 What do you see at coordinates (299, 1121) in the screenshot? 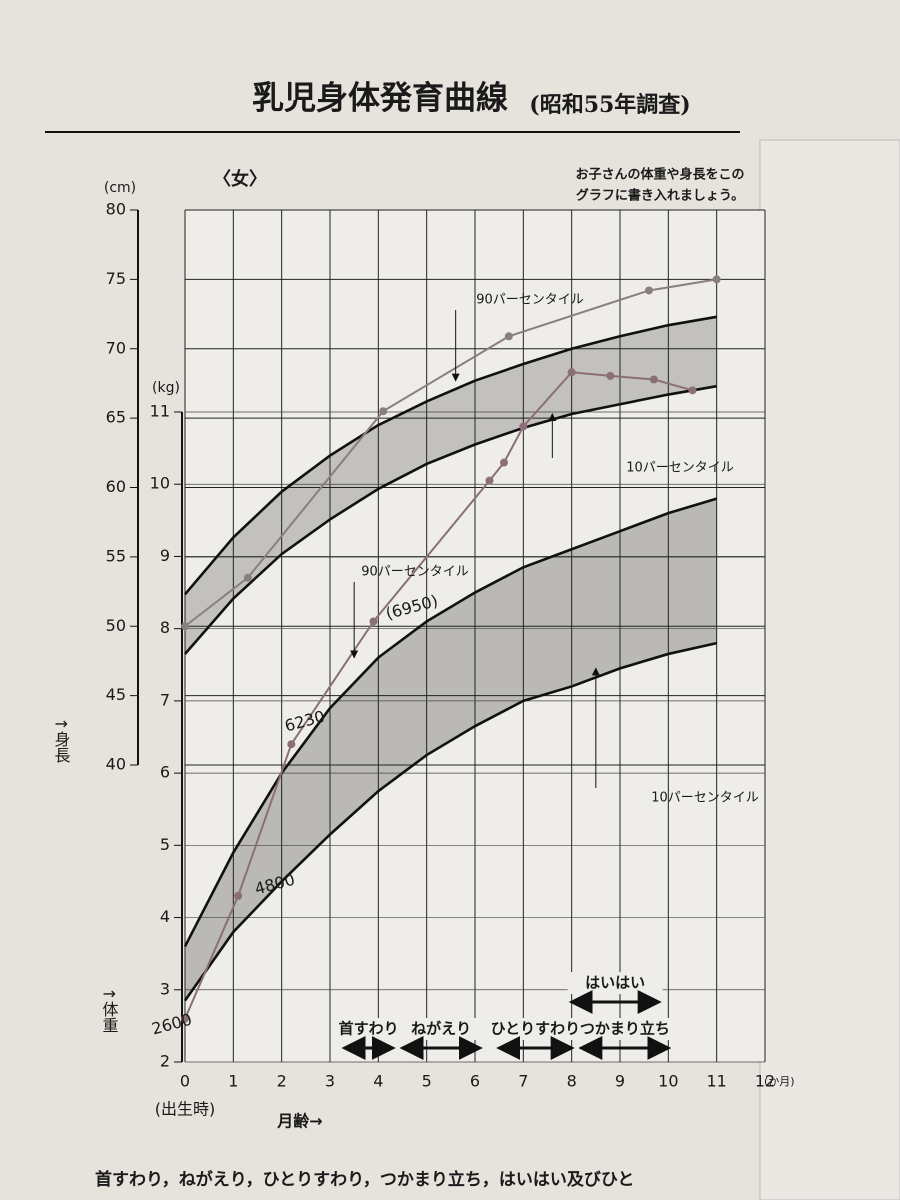
I see `x-axis-label: 月齢→` at bounding box center [299, 1121].